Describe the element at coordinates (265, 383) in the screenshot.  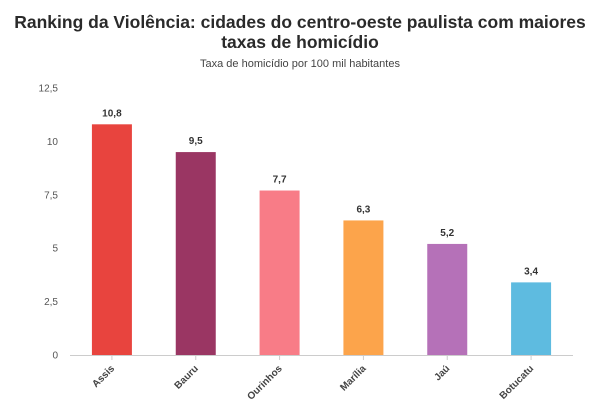
I see `x-tick-label: Ourinhos` at that location.